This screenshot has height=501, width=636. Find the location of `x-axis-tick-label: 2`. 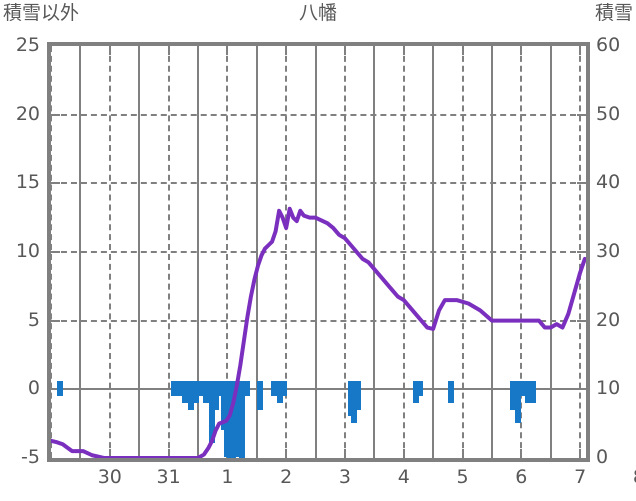

x-axis-tick-label: 2 is located at coordinates (286, 477).